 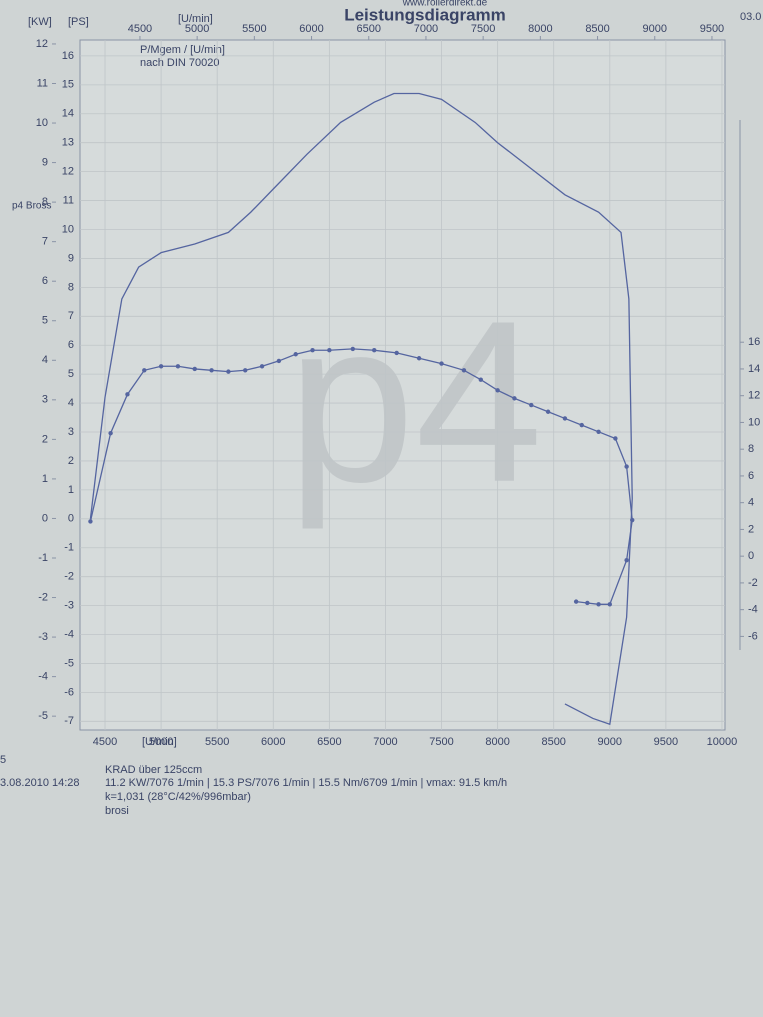 What do you see at coordinates (751, 556) in the screenshot?
I see `y2-tick-label: 0` at bounding box center [751, 556].